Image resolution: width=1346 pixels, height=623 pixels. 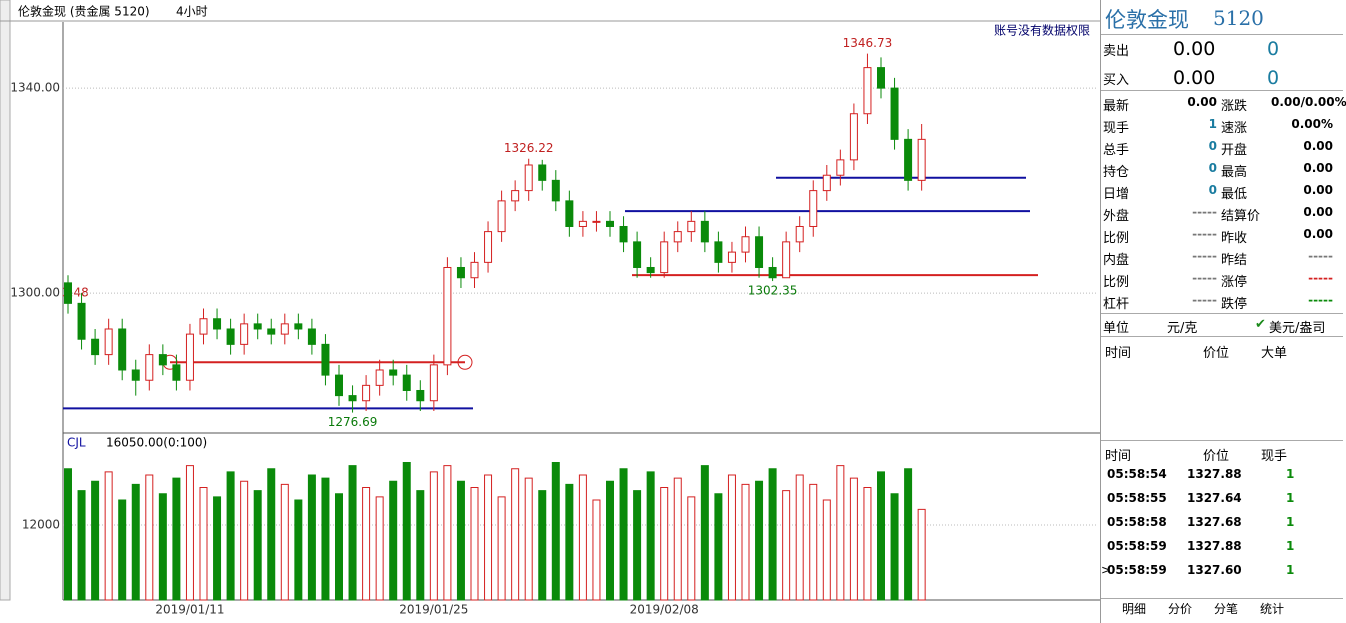 What do you see at coordinates (1222, 34) in the screenshot?
I see `divider` at bounding box center [1222, 34].